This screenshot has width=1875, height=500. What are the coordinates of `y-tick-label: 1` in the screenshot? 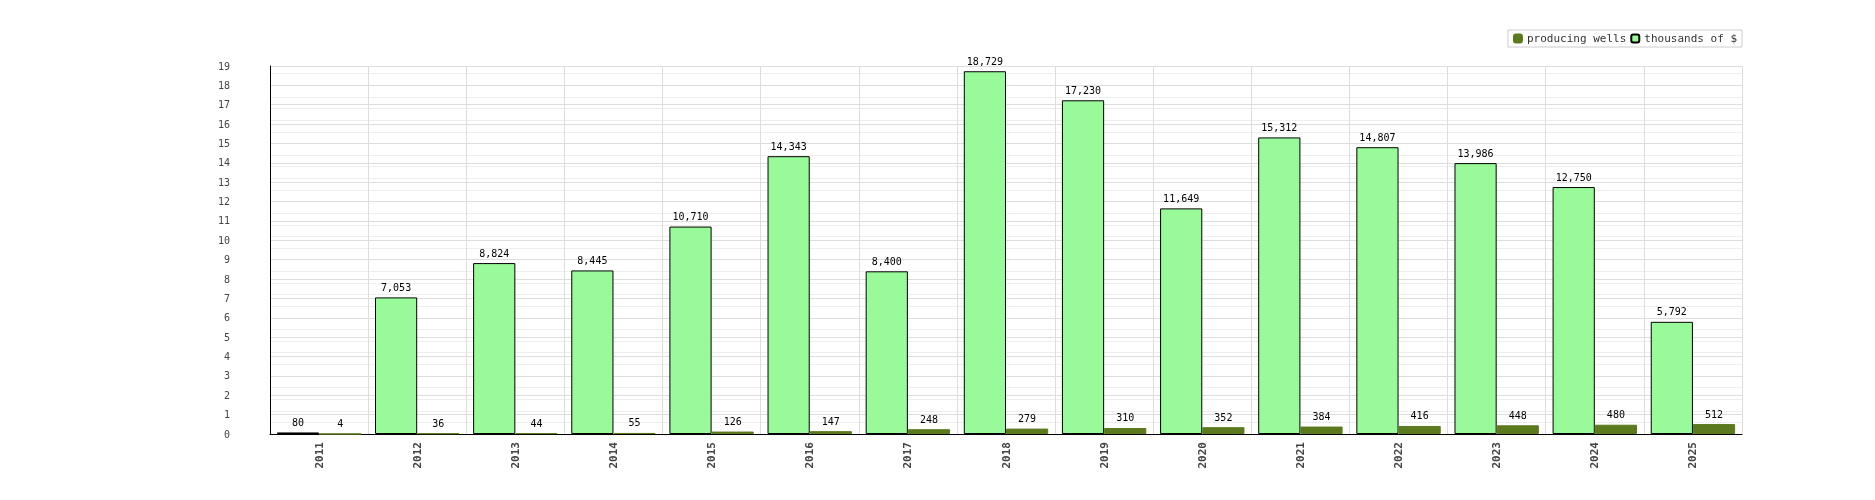 It's located at (226, 415).